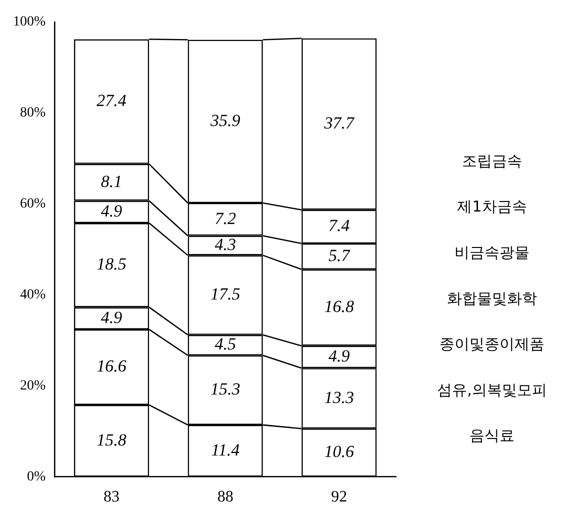  What do you see at coordinates (111, 366) in the screenshot?
I see `data-label: 16.6` at bounding box center [111, 366].